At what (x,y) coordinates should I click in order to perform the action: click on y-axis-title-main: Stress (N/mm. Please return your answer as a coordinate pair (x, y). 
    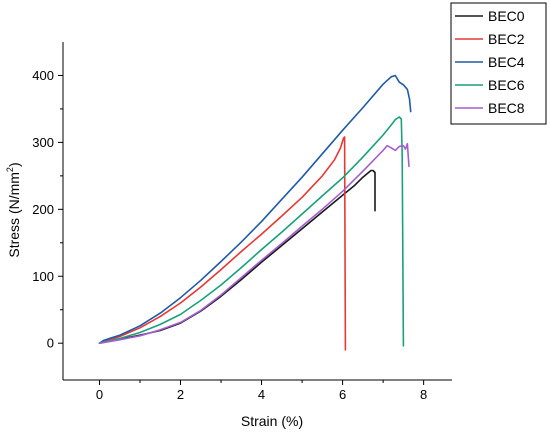
    Looking at the image, I should click on (14, 215).